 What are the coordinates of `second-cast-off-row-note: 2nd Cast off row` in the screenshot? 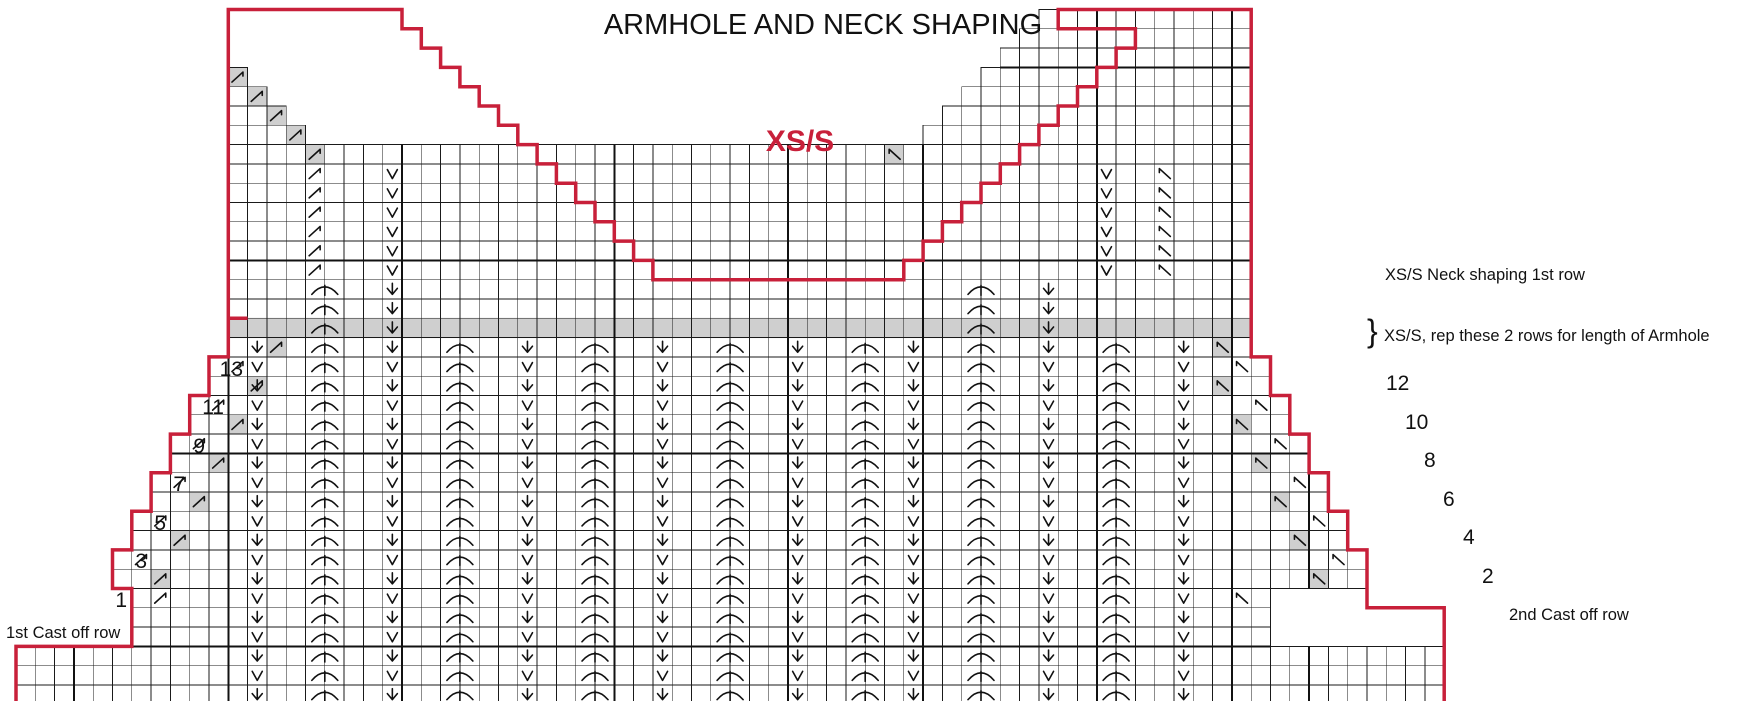 It's located at (1569, 615).